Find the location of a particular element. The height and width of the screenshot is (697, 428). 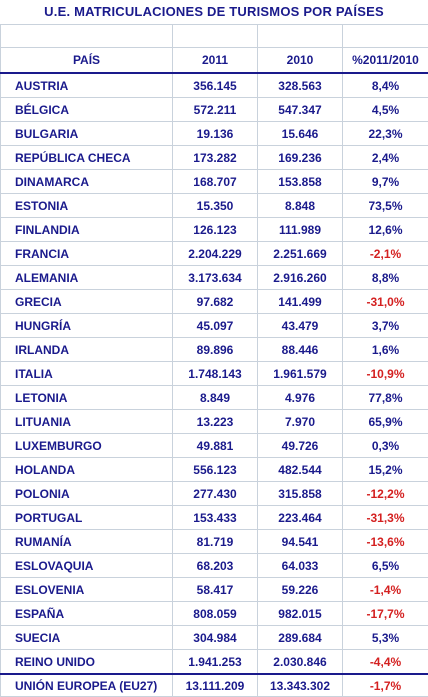

table-row: LITUANIA 13.223 7.970 65,9% is located at coordinates (214, 421).